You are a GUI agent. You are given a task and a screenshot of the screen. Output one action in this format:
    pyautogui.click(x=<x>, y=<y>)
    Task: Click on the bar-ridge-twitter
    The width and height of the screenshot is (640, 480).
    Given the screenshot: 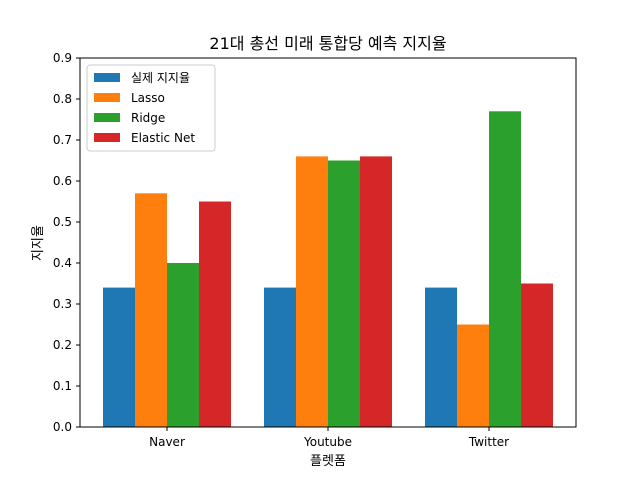 What is the action you would take?
    pyautogui.click(x=505, y=269)
    